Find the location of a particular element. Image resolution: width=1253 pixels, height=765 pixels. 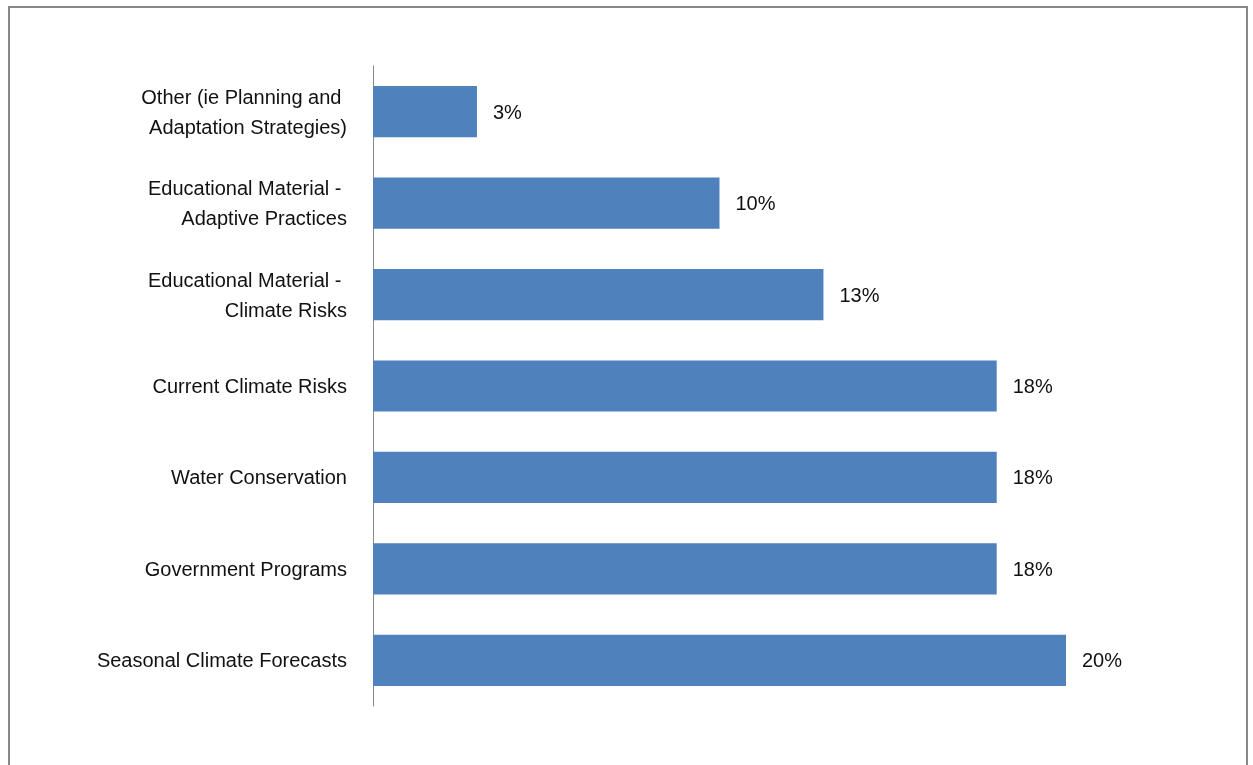

y-tick-label: Educational Material - Adaptive Practices is located at coordinates (247, 203).